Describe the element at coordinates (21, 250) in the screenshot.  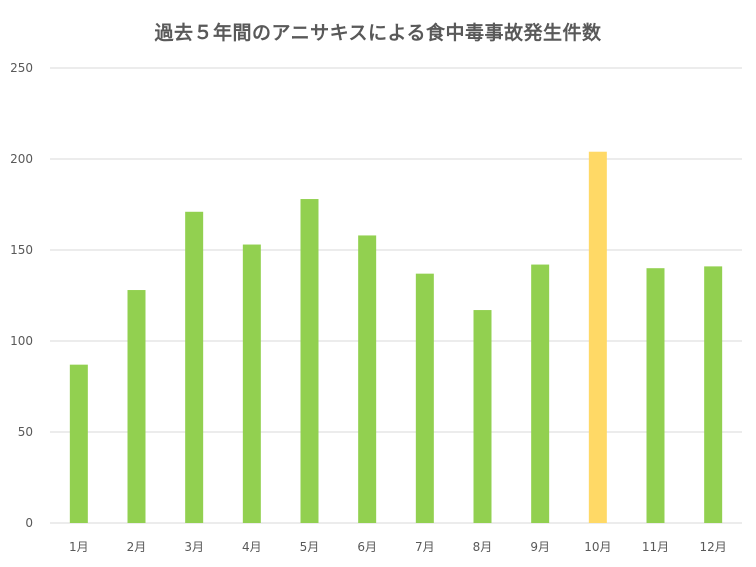
I see `y-tick-label: 150` at that location.